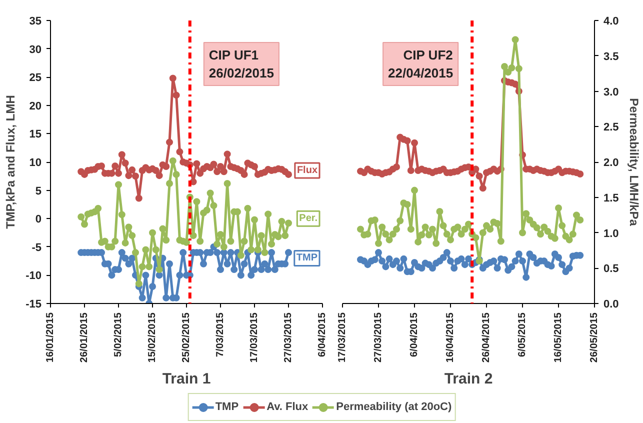 This screenshot has height=423, width=643. What do you see at coordinates (35, 22) in the screenshot?
I see `y-tick-label: 35` at bounding box center [35, 22].